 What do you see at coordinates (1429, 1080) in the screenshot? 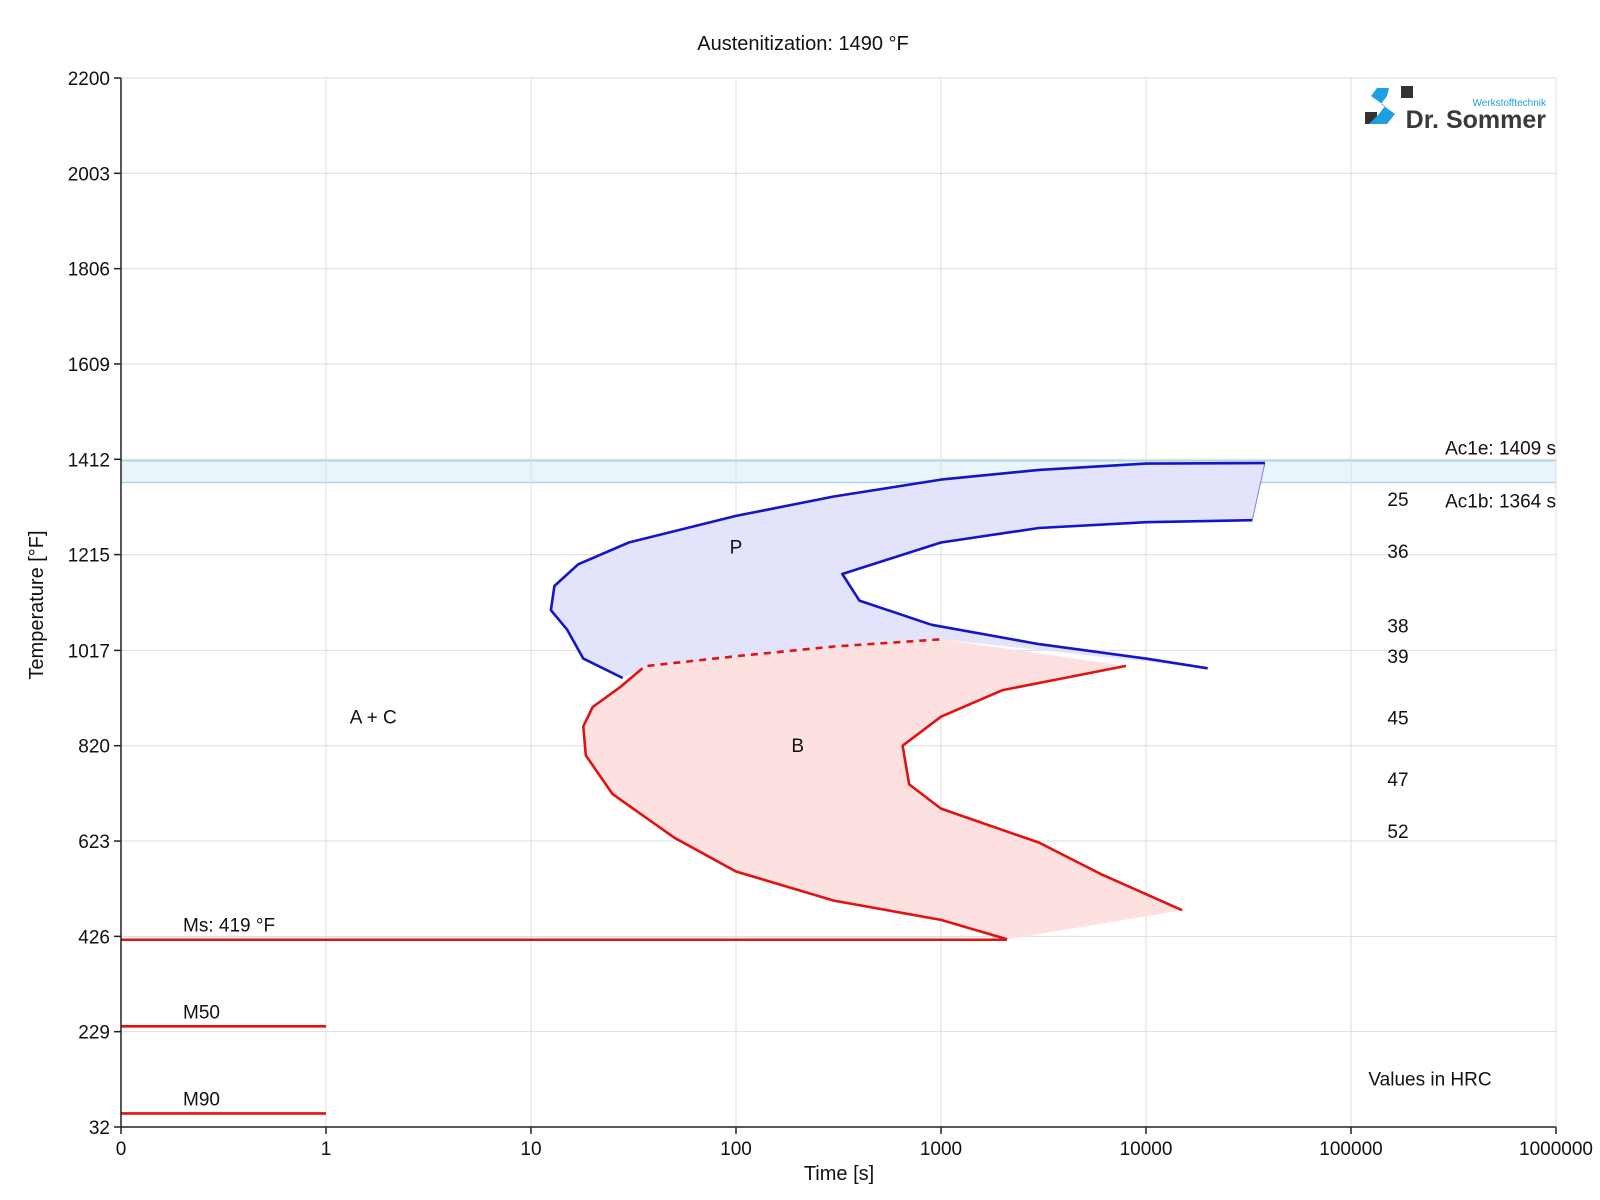
I see `hardness-note: Values in HRC` at bounding box center [1429, 1080].